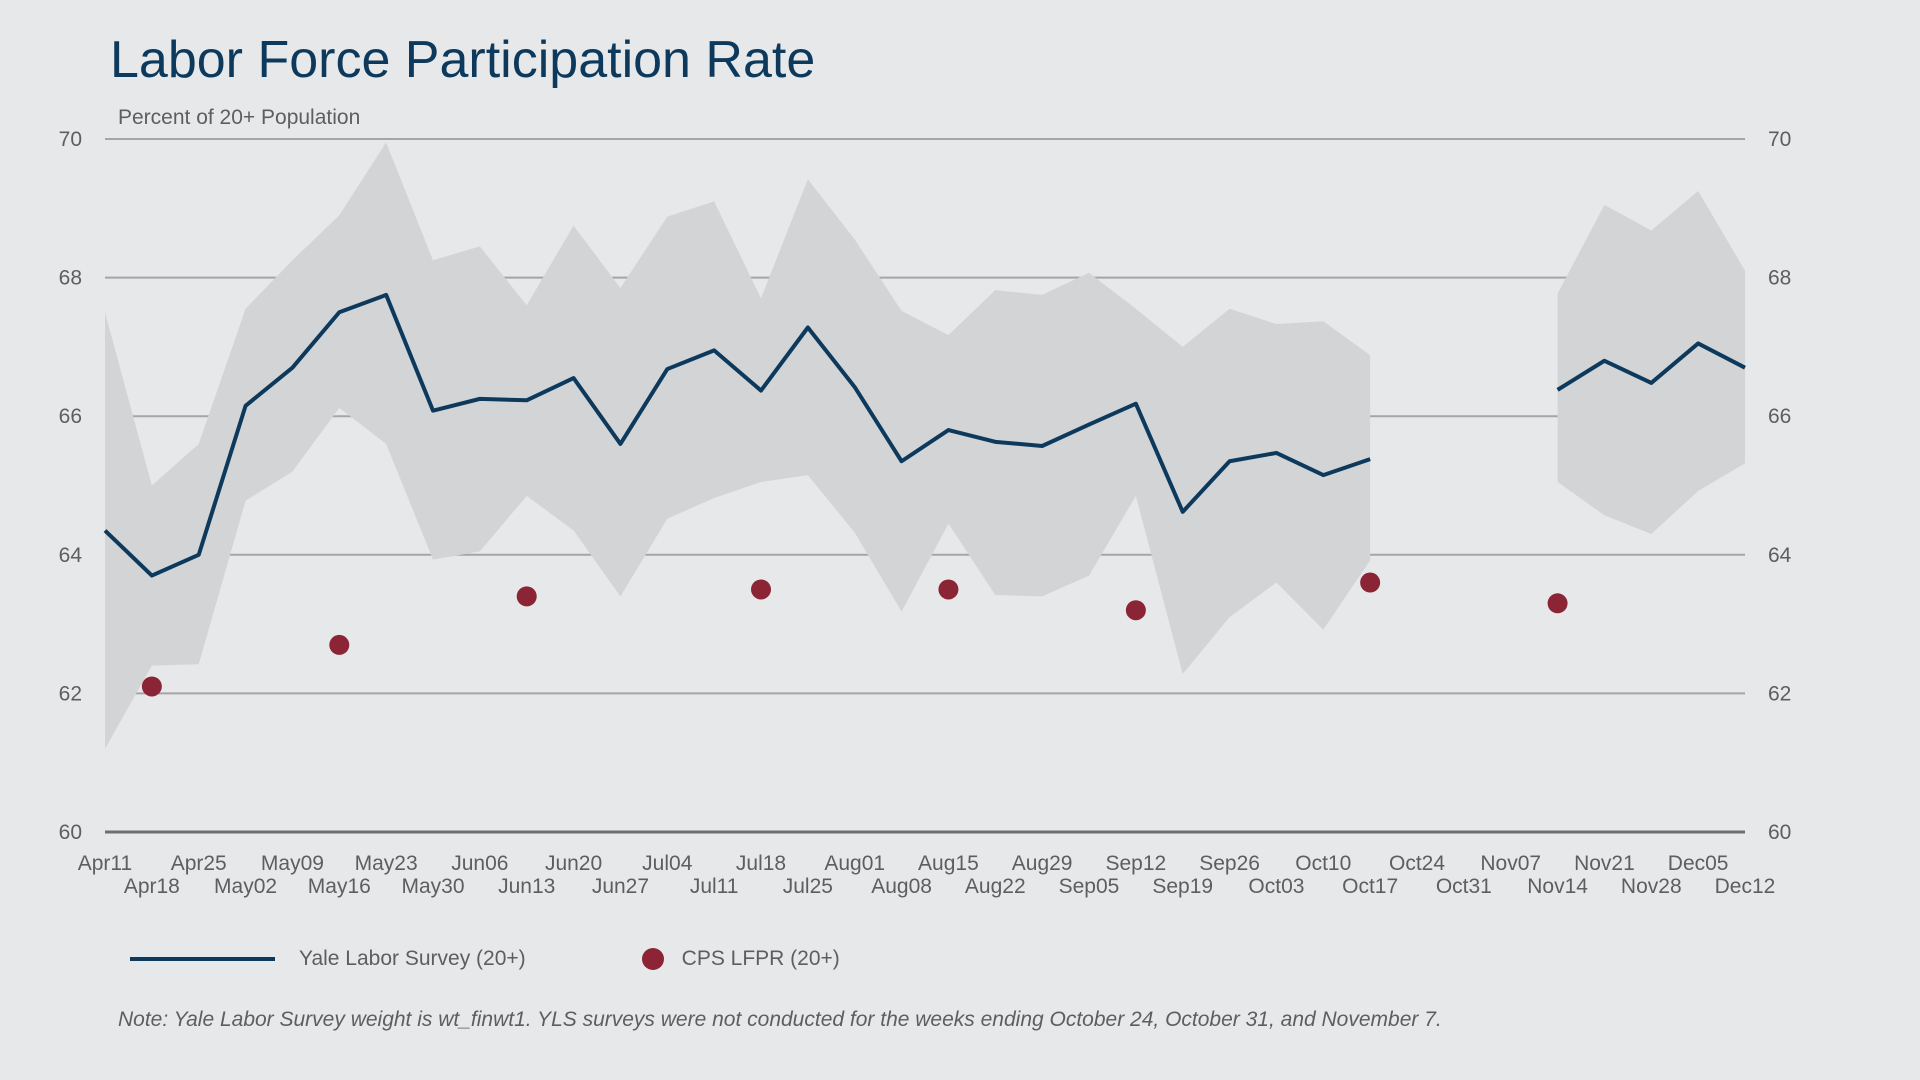 The height and width of the screenshot is (1080, 1920). Describe the element at coordinates (1779, 416) in the screenshot. I see `y-tick-label-right: 66` at that location.